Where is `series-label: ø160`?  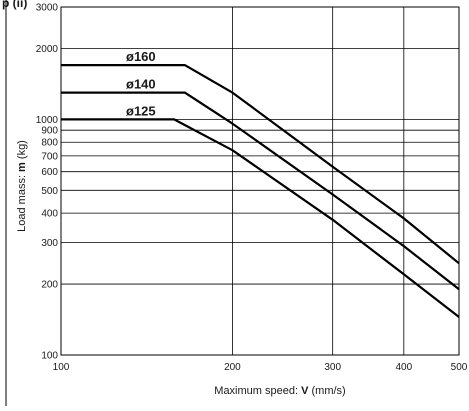 series-label: ø160 is located at coordinates (141, 56).